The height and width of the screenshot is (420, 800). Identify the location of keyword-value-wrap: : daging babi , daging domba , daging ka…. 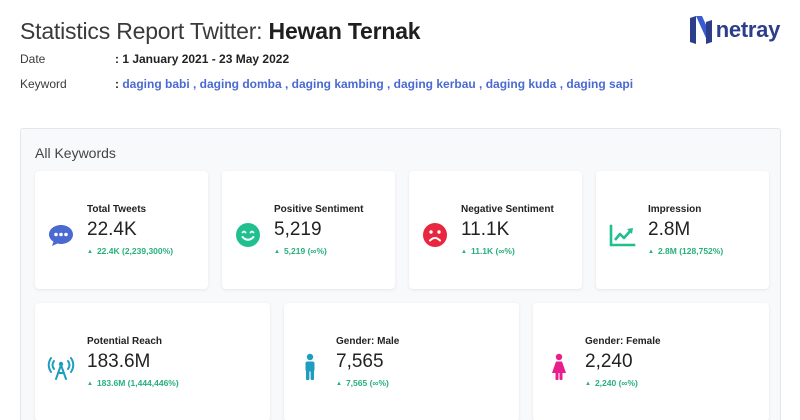
(374, 84).